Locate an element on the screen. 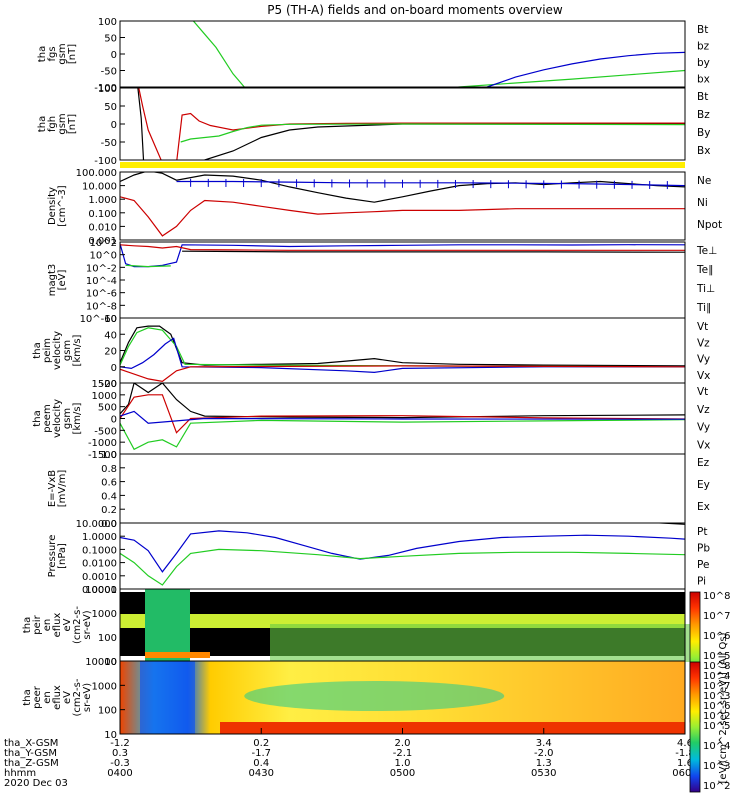 This screenshot has width=750, height=800. date-label: 2020 Dec 03 is located at coordinates (36, 783).